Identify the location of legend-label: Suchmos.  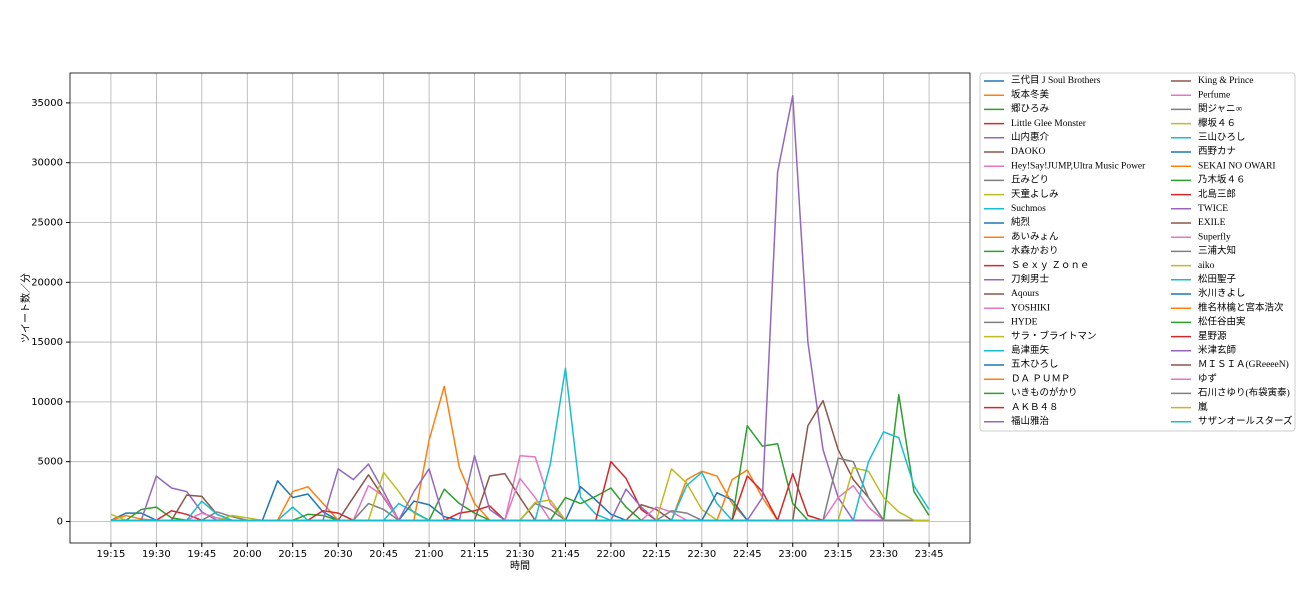
(1028, 209).